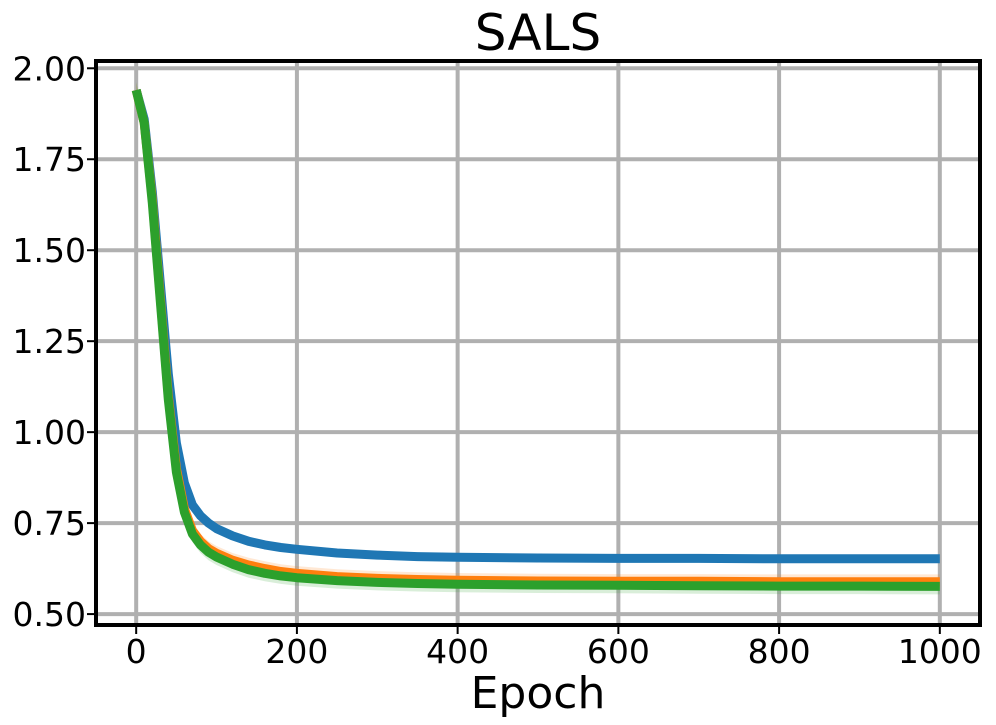 The image size is (996, 725). I want to click on x-tick-label: 200, so click(296, 651).